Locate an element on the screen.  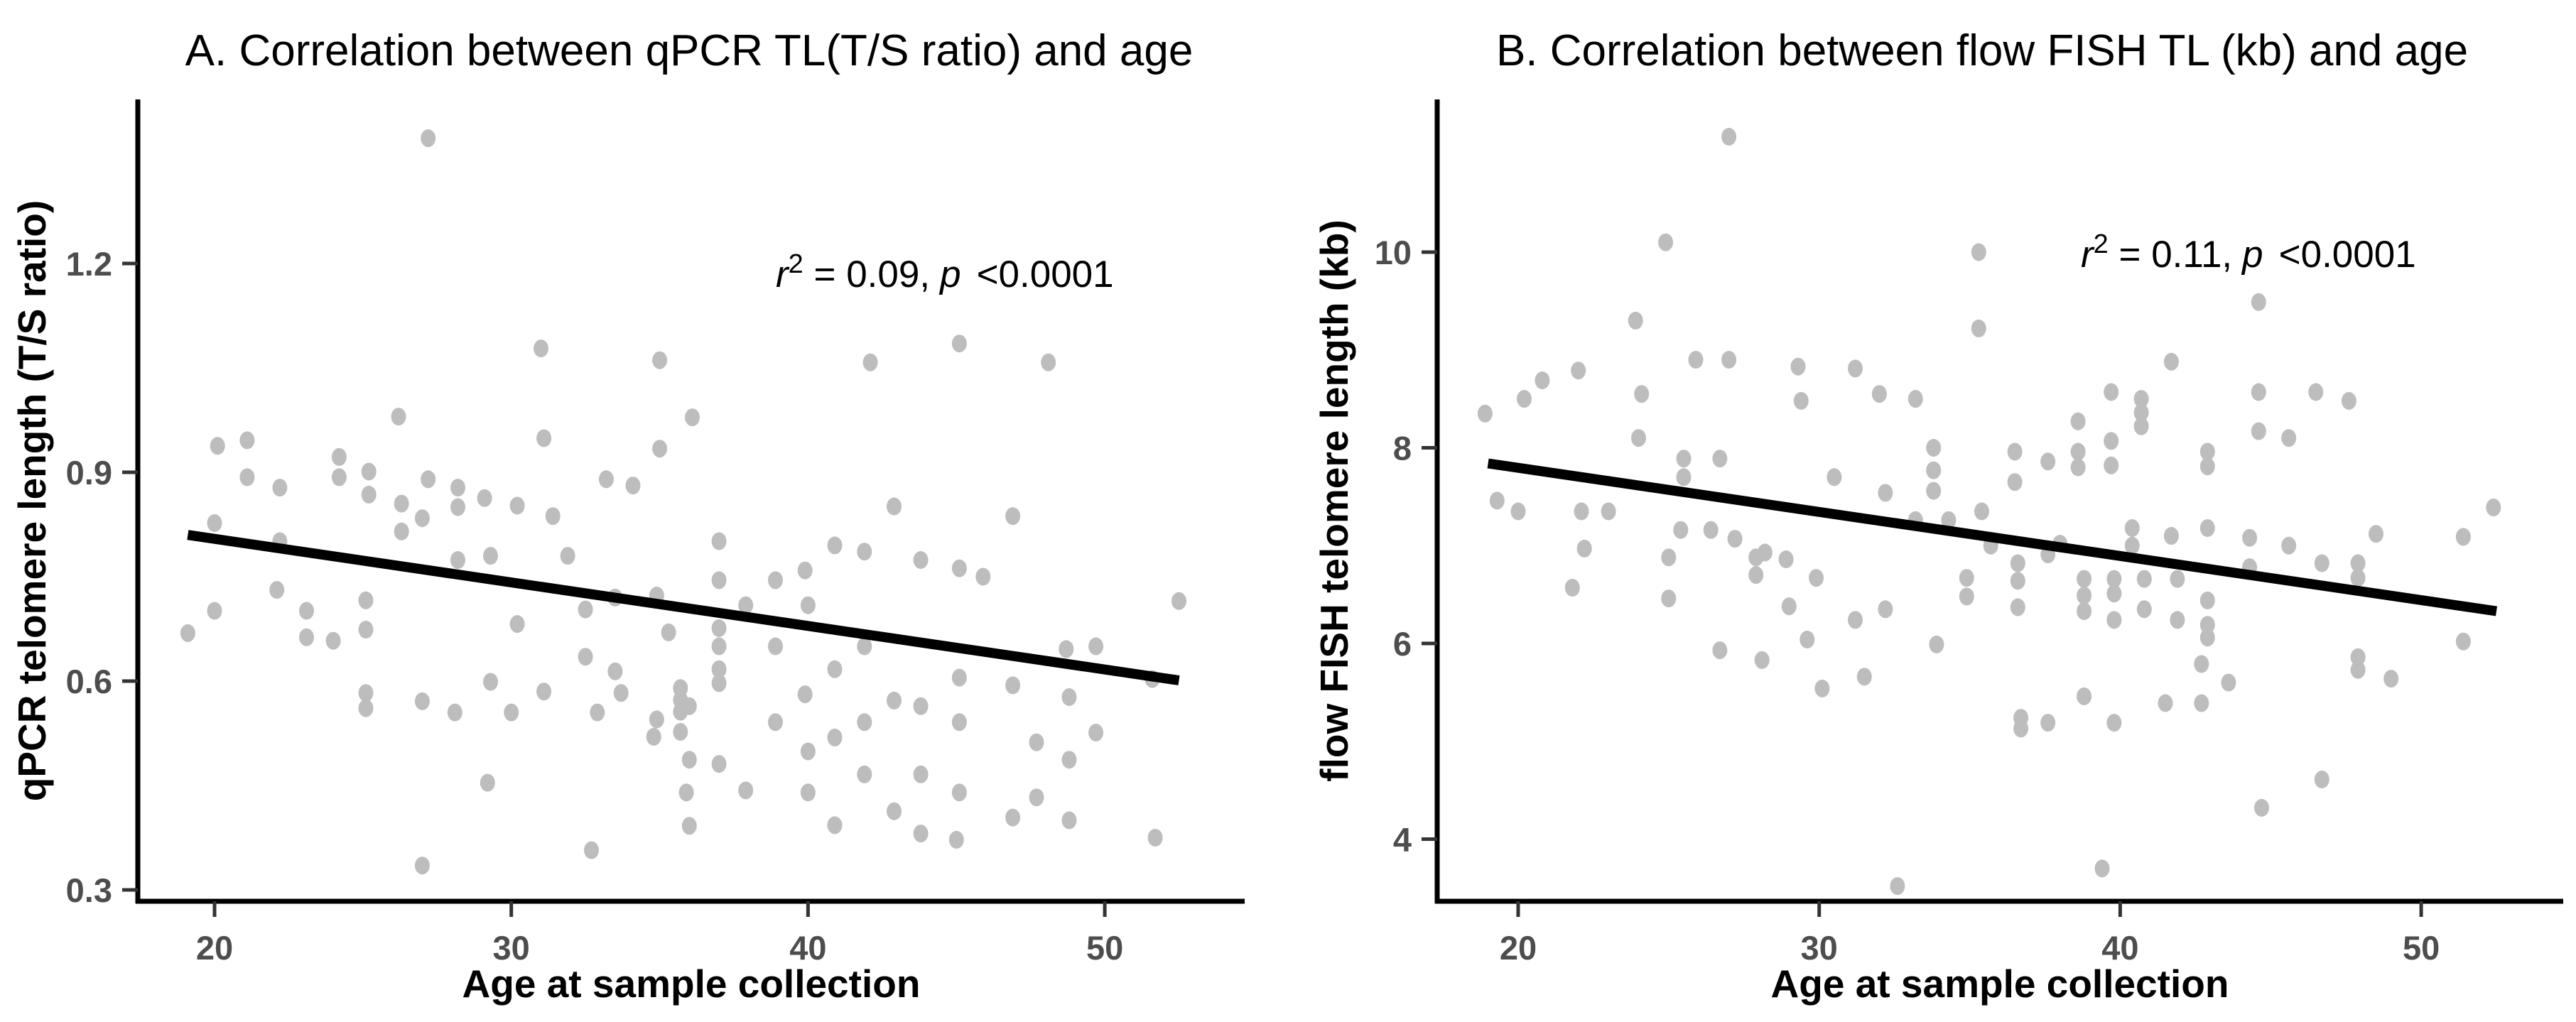
x-tick-label: 20 is located at coordinates (1518, 948).